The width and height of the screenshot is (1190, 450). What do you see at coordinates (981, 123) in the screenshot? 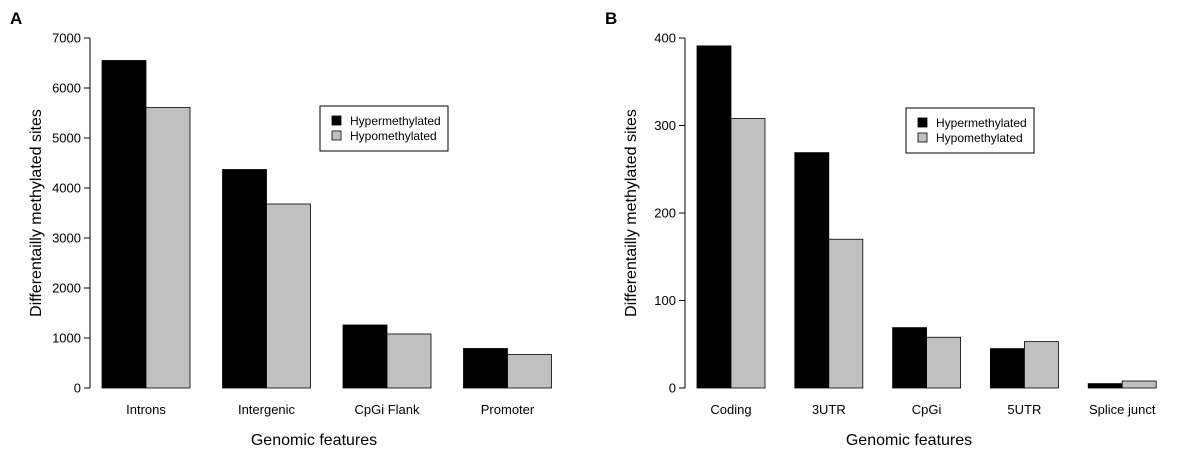
I see `panel-b-legend-label-hyper: Hypermethylated` at bounding box center [981, 123].